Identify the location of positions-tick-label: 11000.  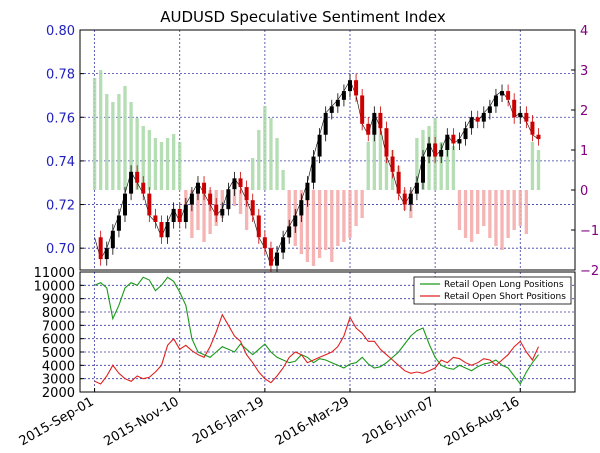
(54, 273).